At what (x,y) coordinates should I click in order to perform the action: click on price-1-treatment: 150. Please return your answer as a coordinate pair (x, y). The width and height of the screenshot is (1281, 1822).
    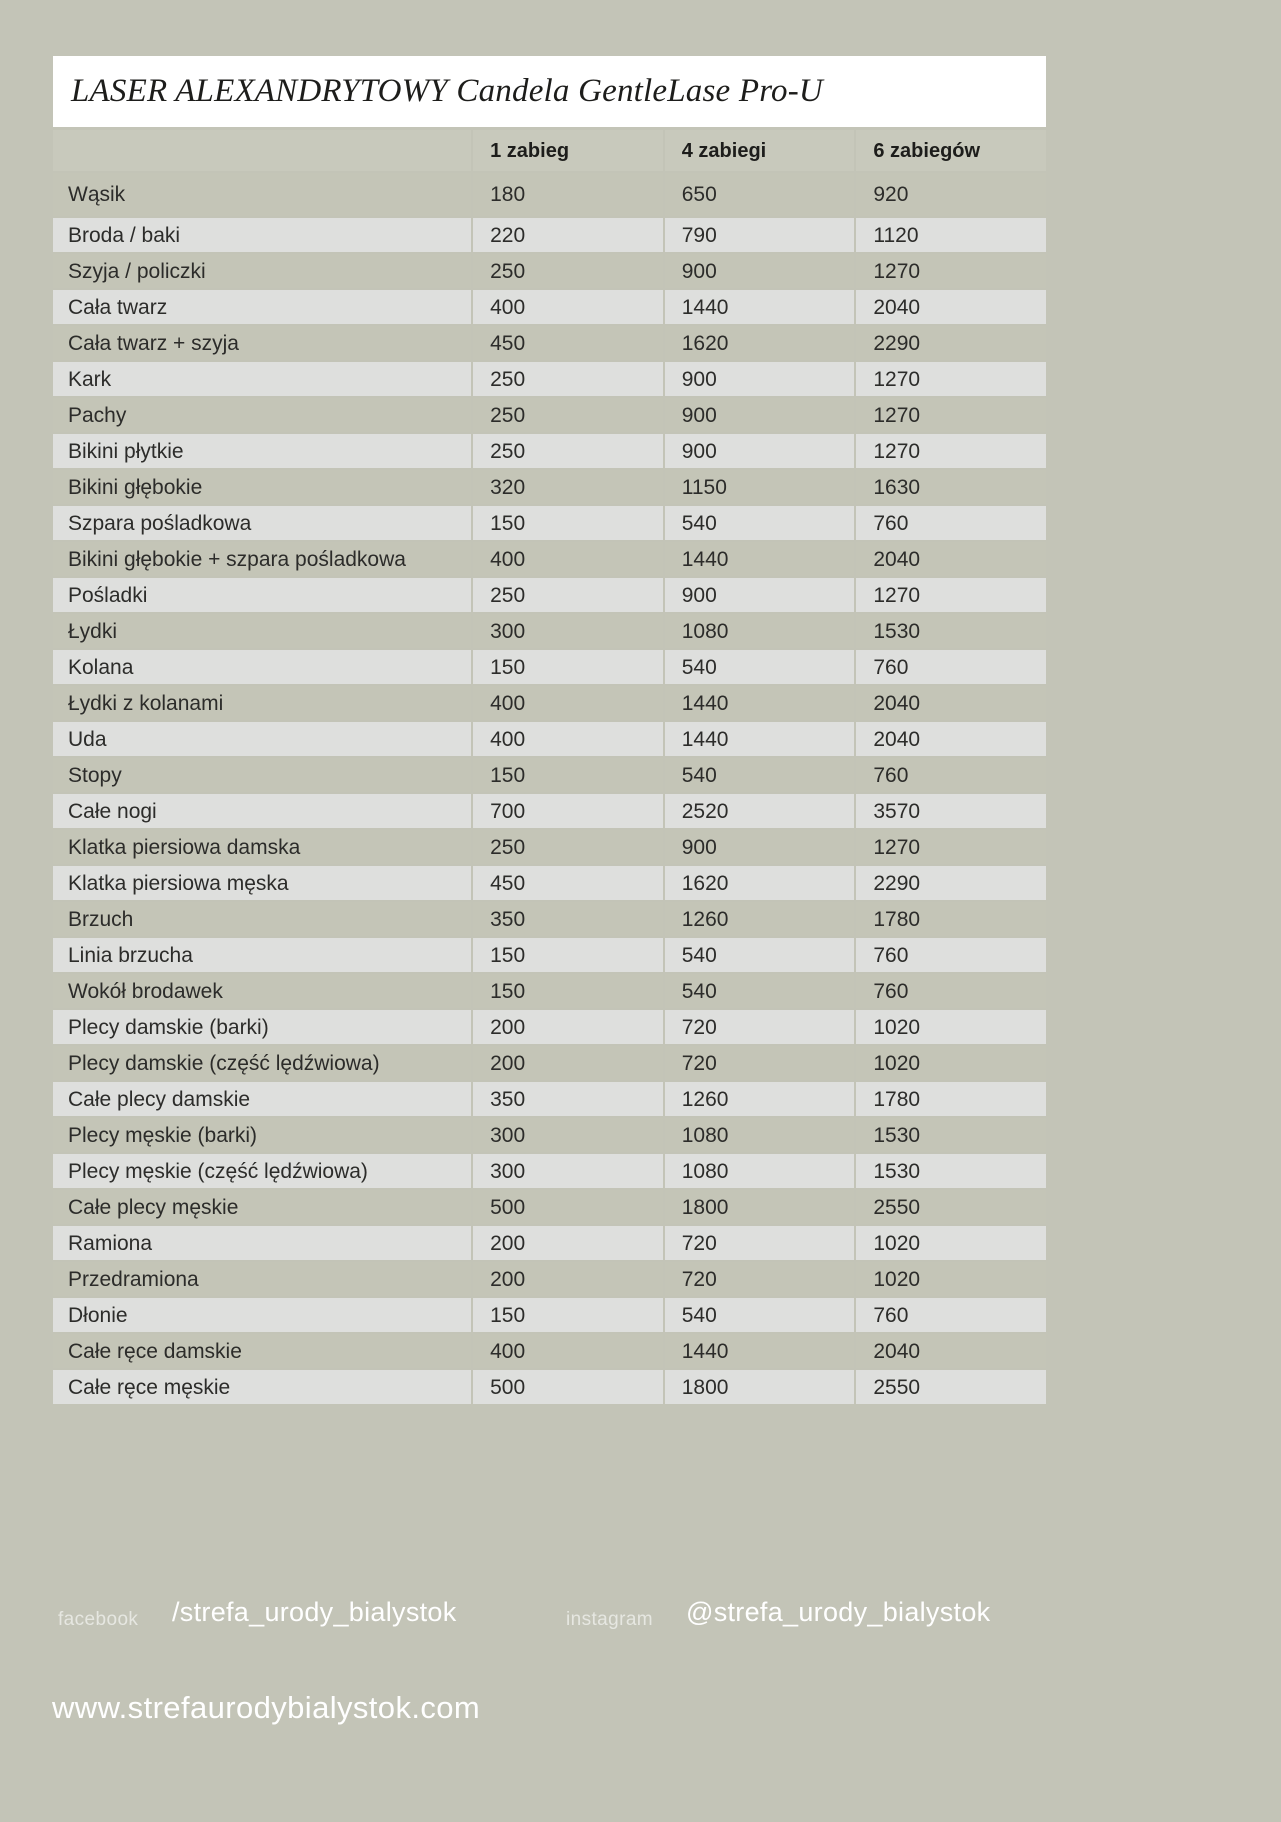
    Looking at the image, I should click on (568, 955).